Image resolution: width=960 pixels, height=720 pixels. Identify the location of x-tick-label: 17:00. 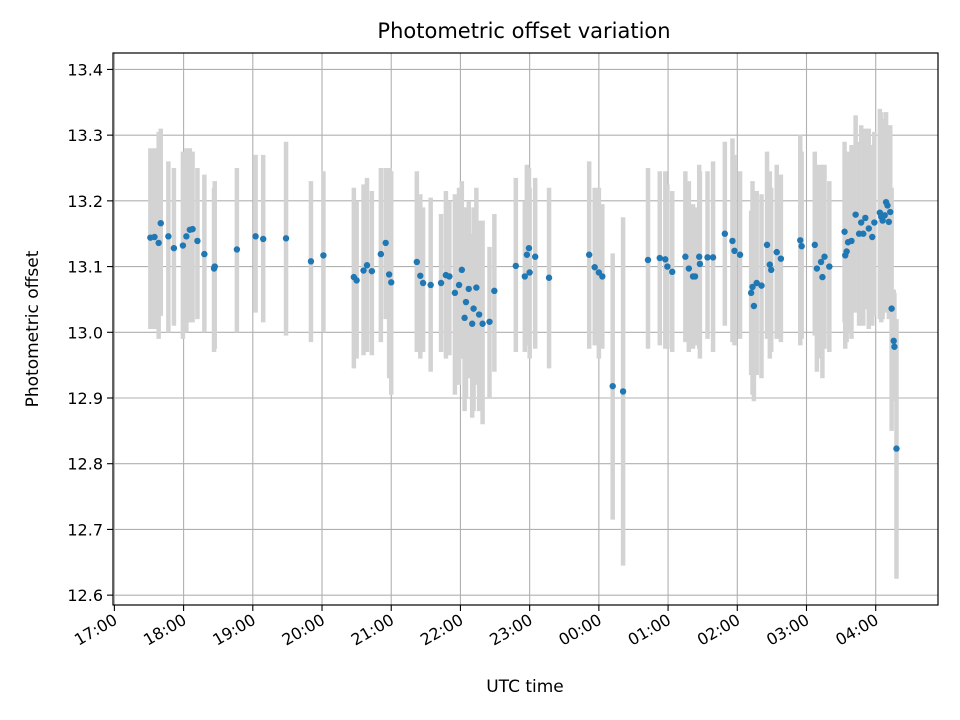
(95, 630).